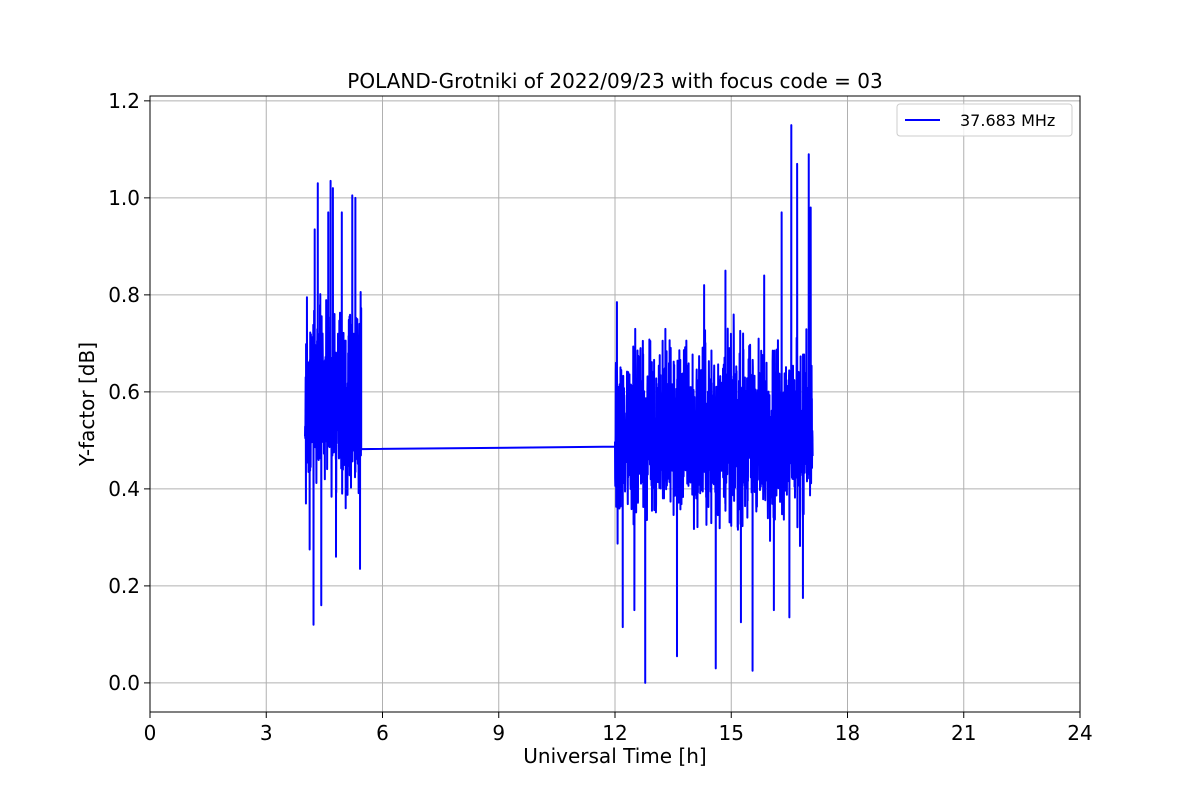 The width and height of the screenshot is (1200, 804). What do you see at coordinates (731, 733) in the screenshot?
I see `x-tick-label: 15` at bounding box center [731, 733].